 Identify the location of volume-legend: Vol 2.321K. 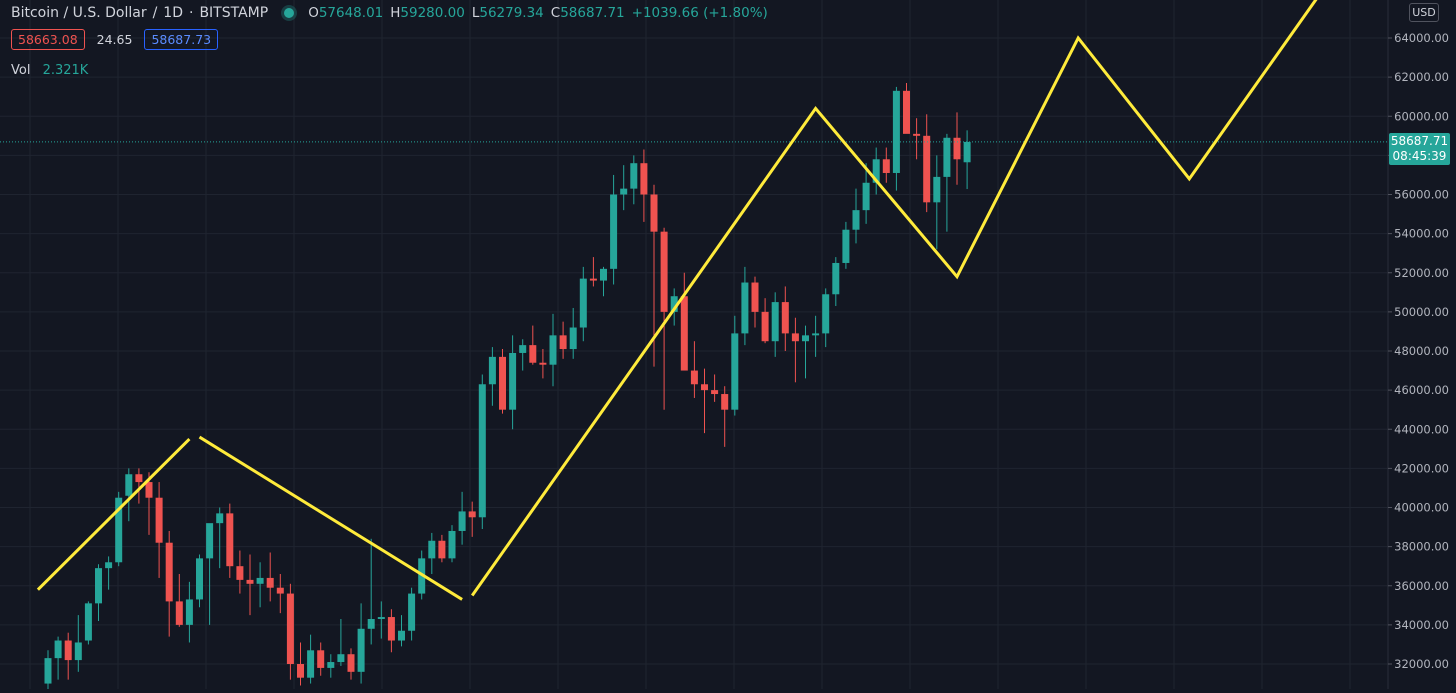
(49, 70).